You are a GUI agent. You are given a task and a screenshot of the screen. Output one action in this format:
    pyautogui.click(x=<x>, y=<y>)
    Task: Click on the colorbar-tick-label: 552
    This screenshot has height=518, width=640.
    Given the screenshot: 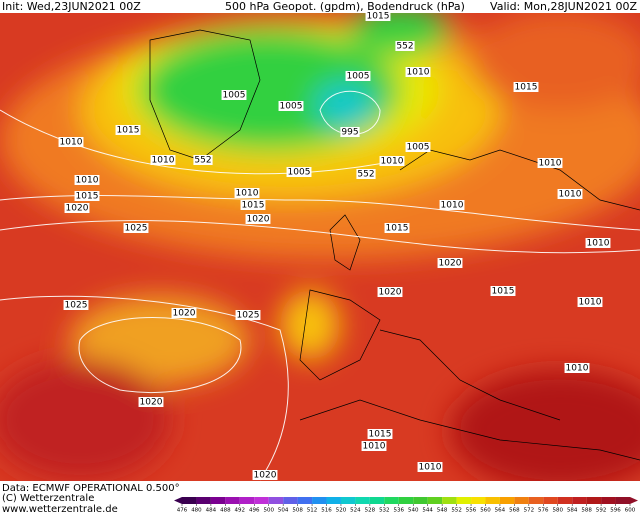 What is the action you would take?
    pyautogui.click(x=456, y=511)
    